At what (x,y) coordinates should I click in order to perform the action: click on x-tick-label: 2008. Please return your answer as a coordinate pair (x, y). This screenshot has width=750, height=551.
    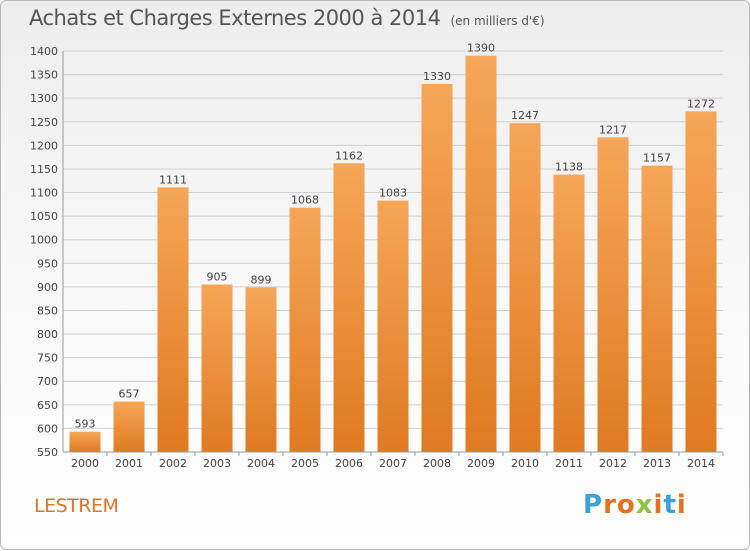
    Looking at the image, I should click on (437, 463).